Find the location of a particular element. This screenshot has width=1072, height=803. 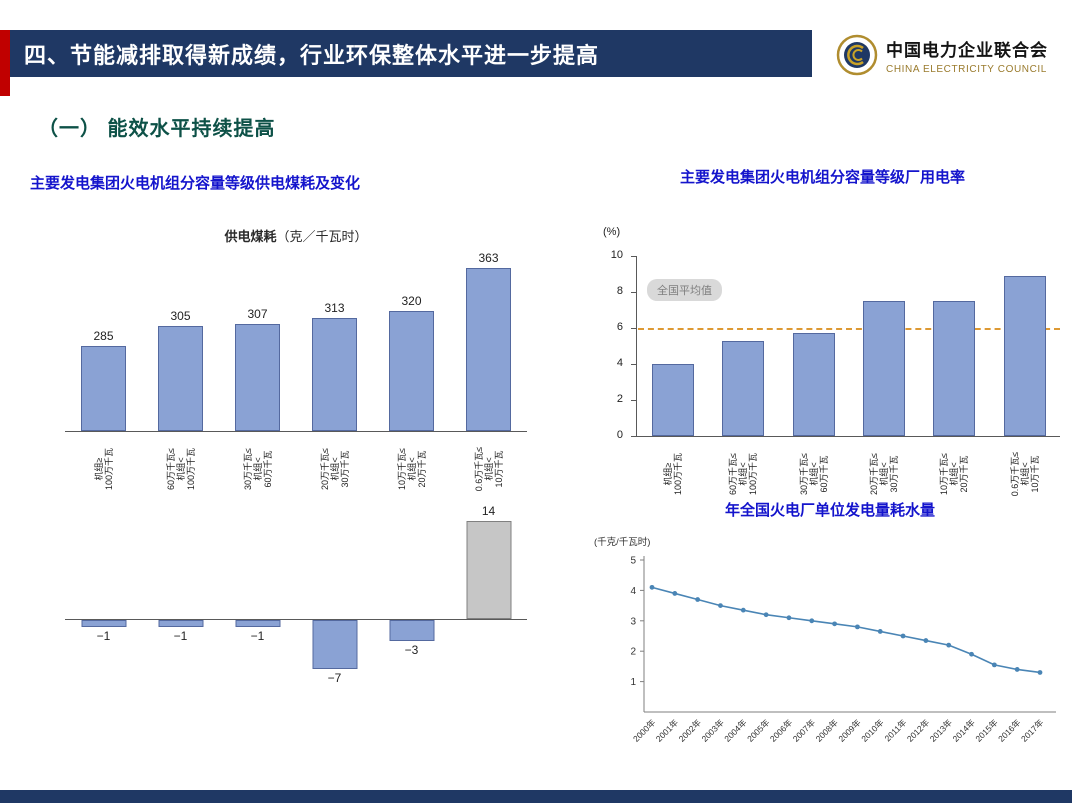

axis-tick-label: 2014年 is located at coordinates (963, 730).